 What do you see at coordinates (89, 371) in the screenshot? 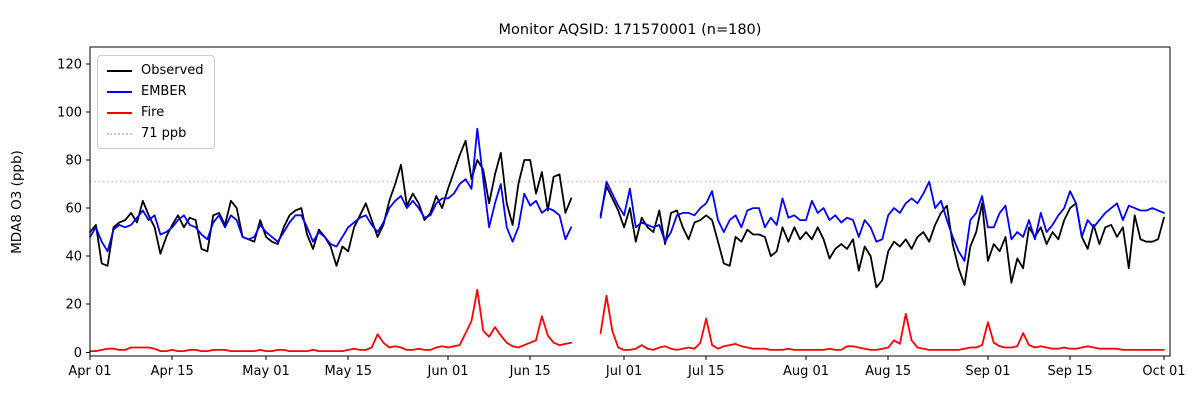
I see `x-tick-label: Apr 01` at bounding box center [89, 371].